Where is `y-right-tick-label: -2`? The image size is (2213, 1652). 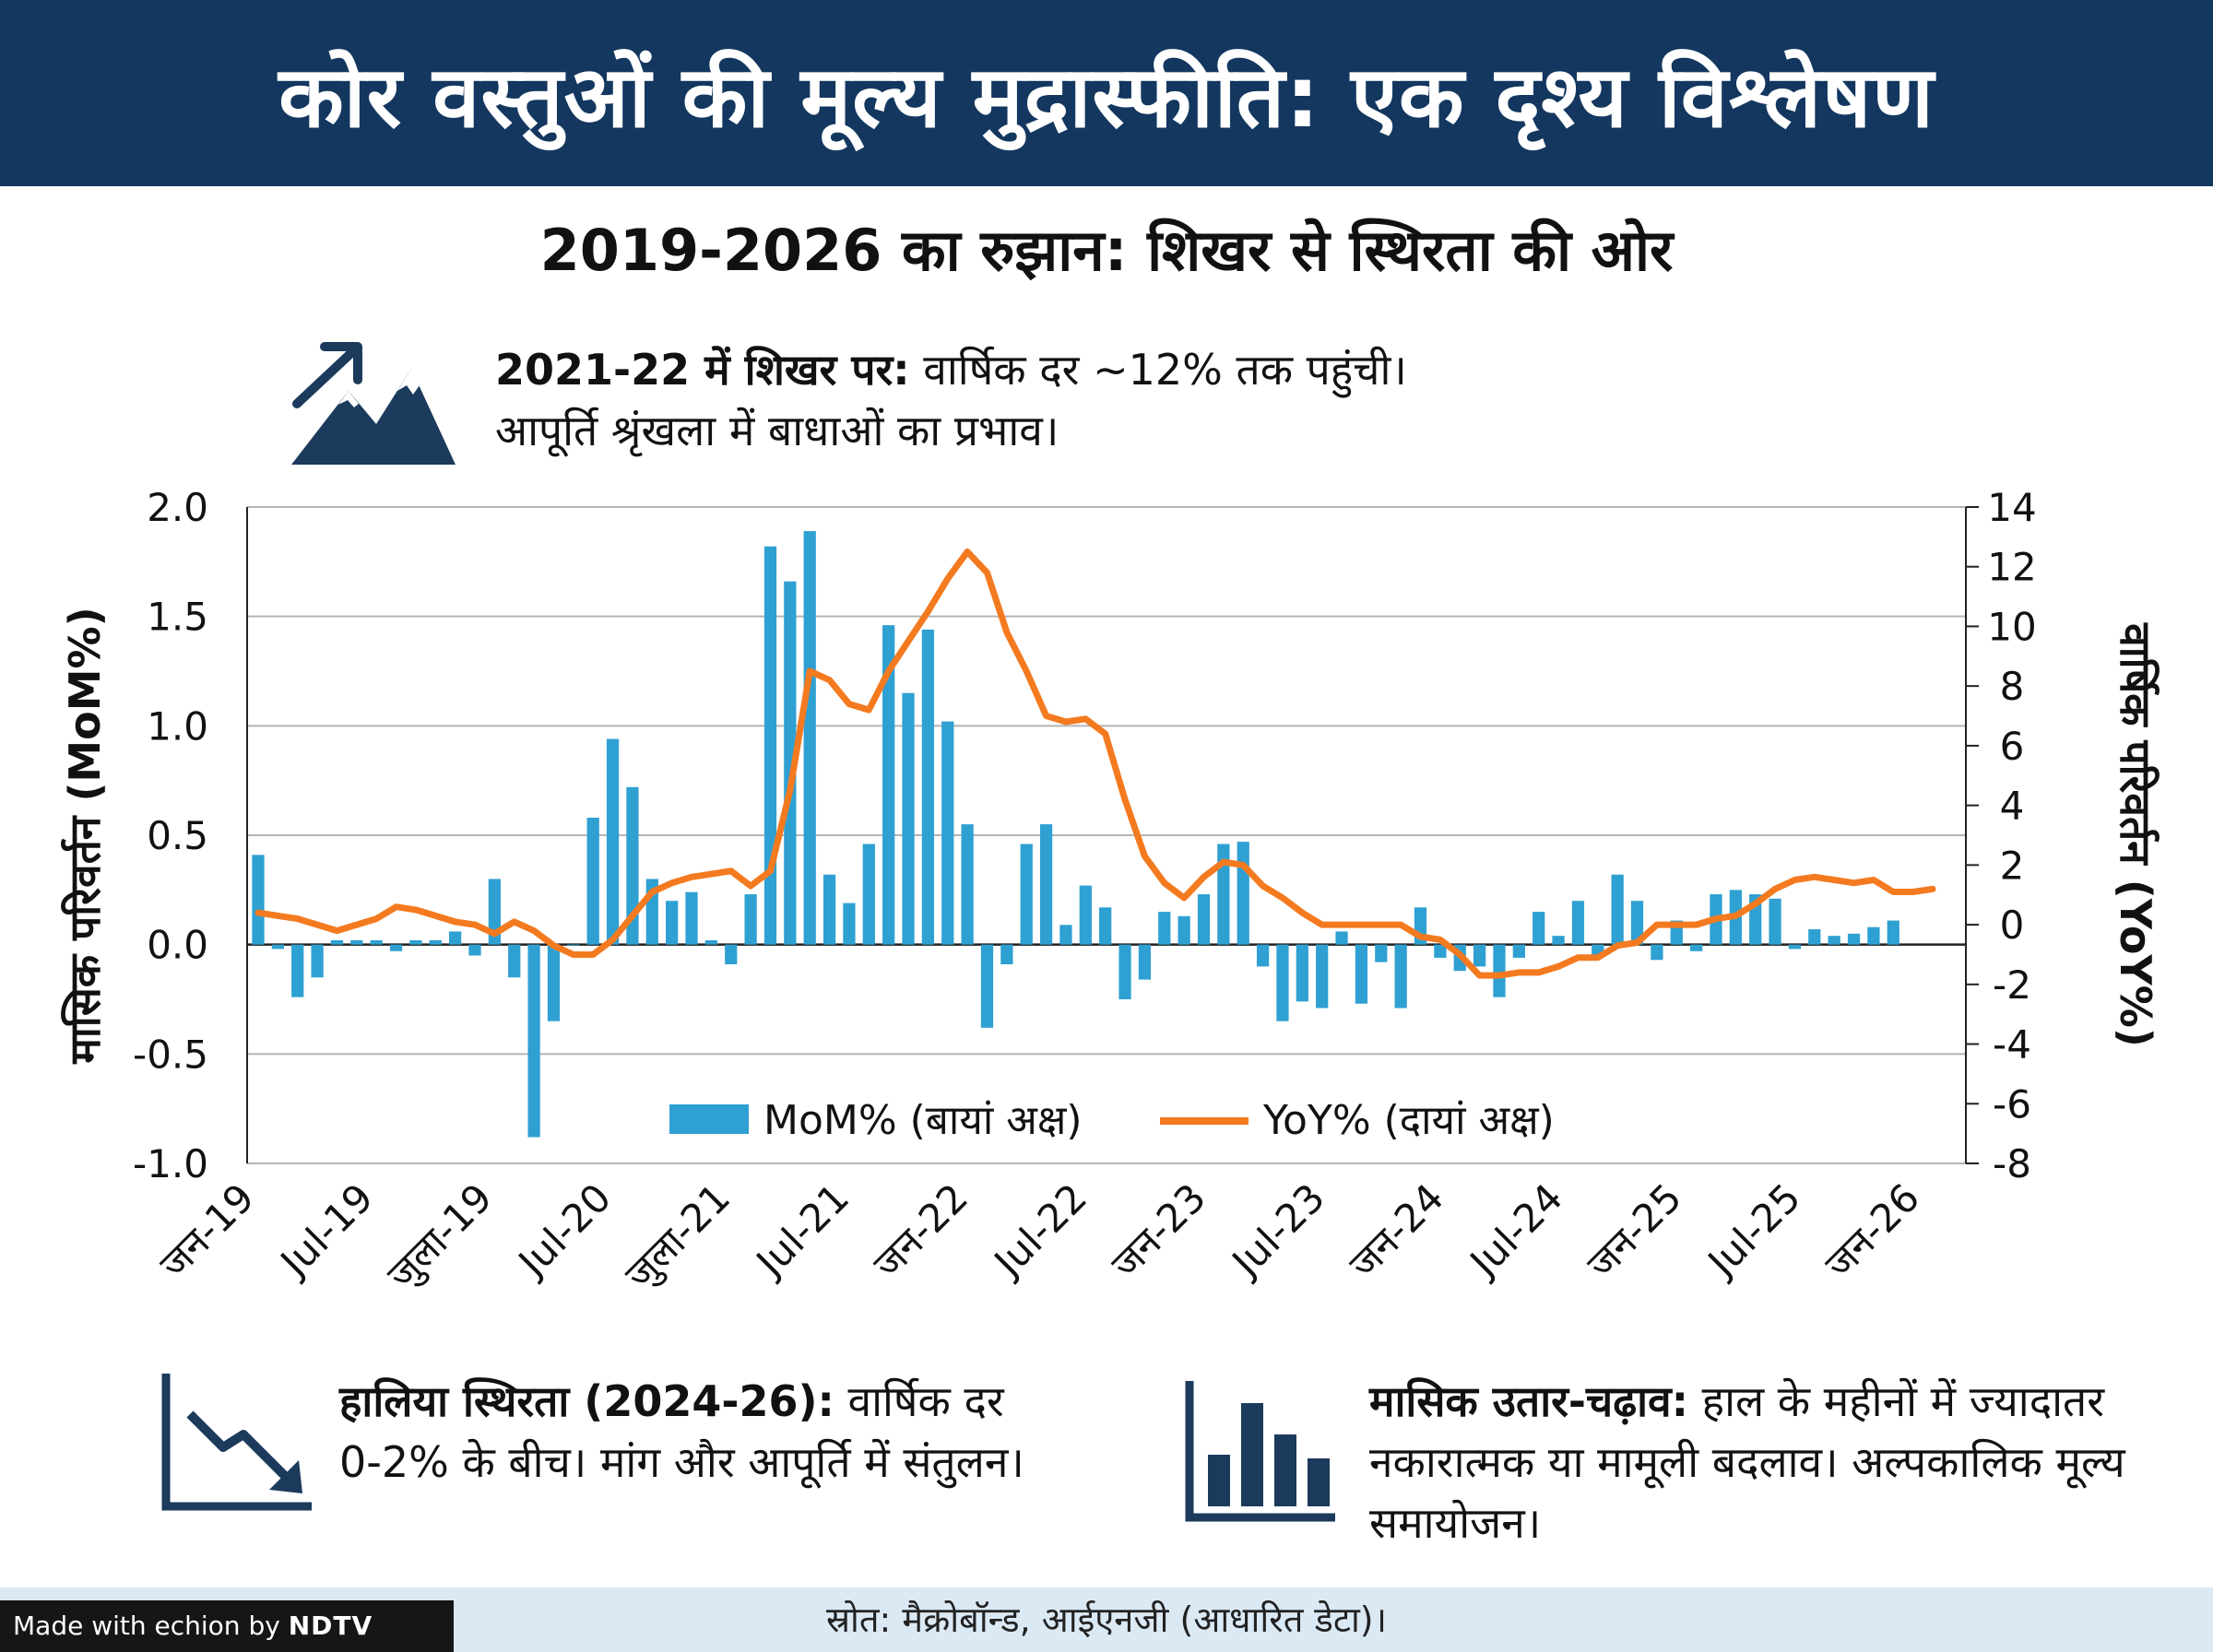
y-right-tick-label: -2 is located at coordinates (2012, 985).